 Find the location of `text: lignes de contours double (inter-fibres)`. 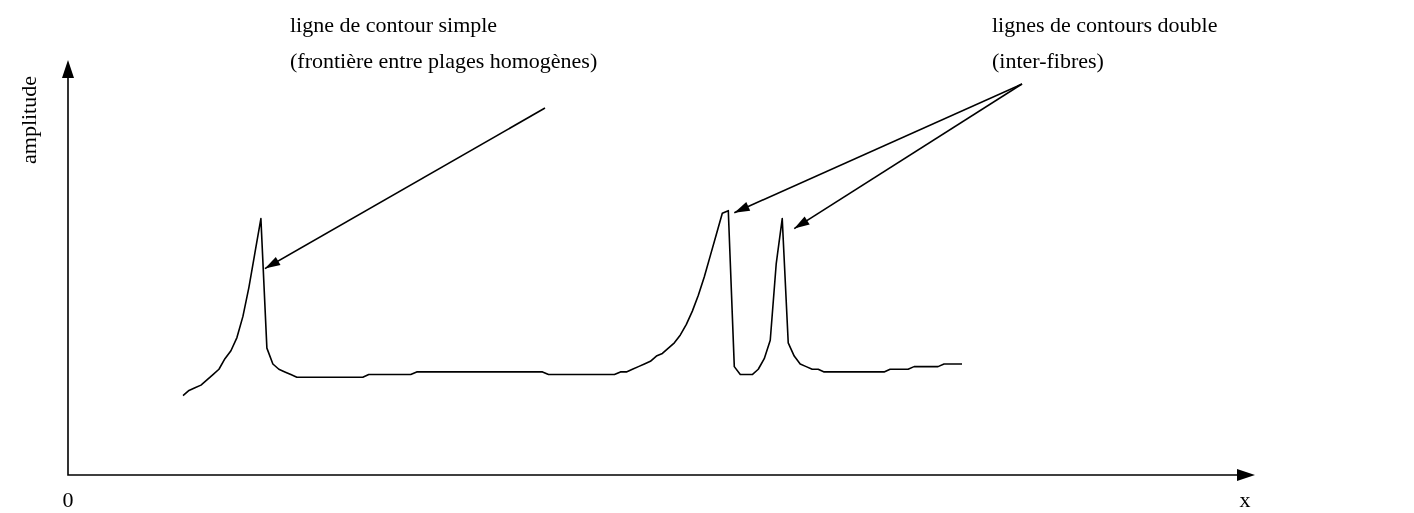

text: lignes de contours double (inter-fibres) is located at coordinates (1105, 42).